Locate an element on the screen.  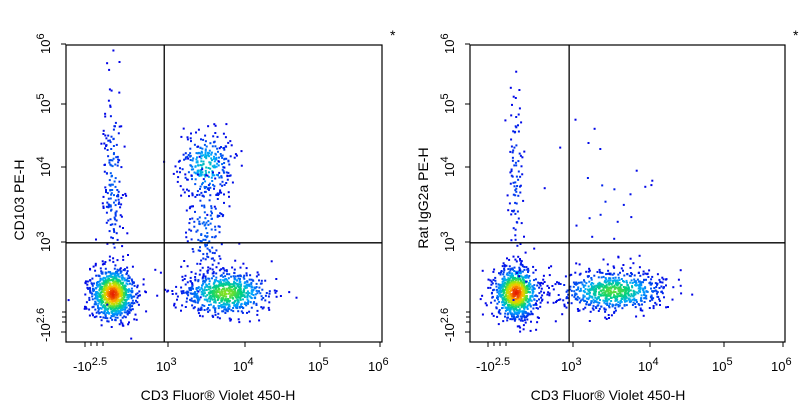
y-axis-label: CD103 PE-H is located at coordinates (19, 200).